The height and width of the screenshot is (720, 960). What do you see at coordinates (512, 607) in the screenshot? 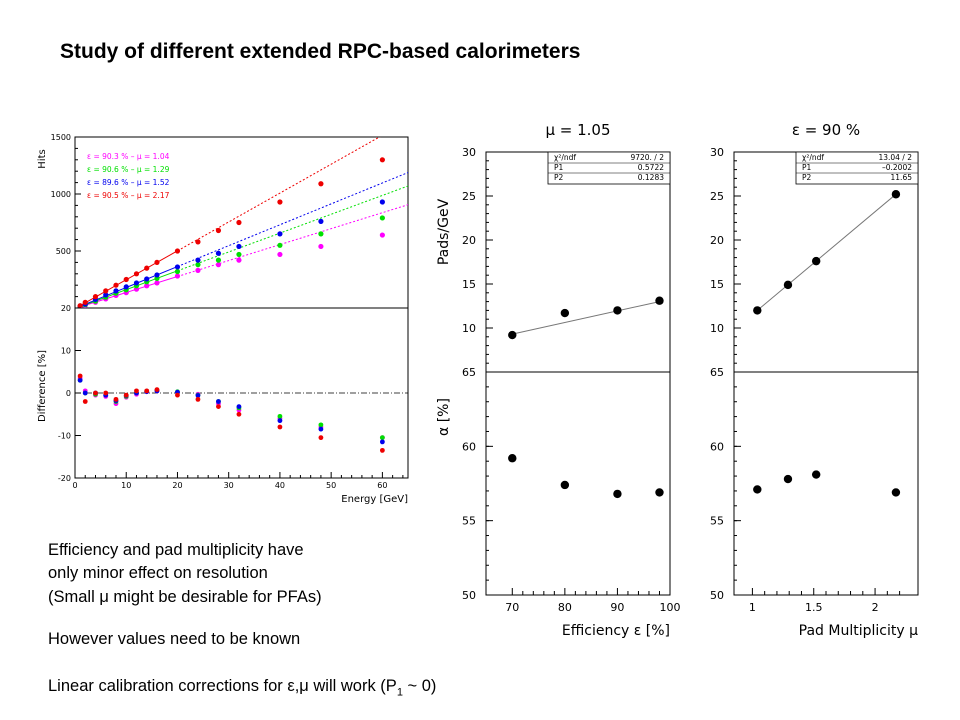
I see `alpha-vs-efficiency-xtick-label: 70` at bounding box center [512, 607].